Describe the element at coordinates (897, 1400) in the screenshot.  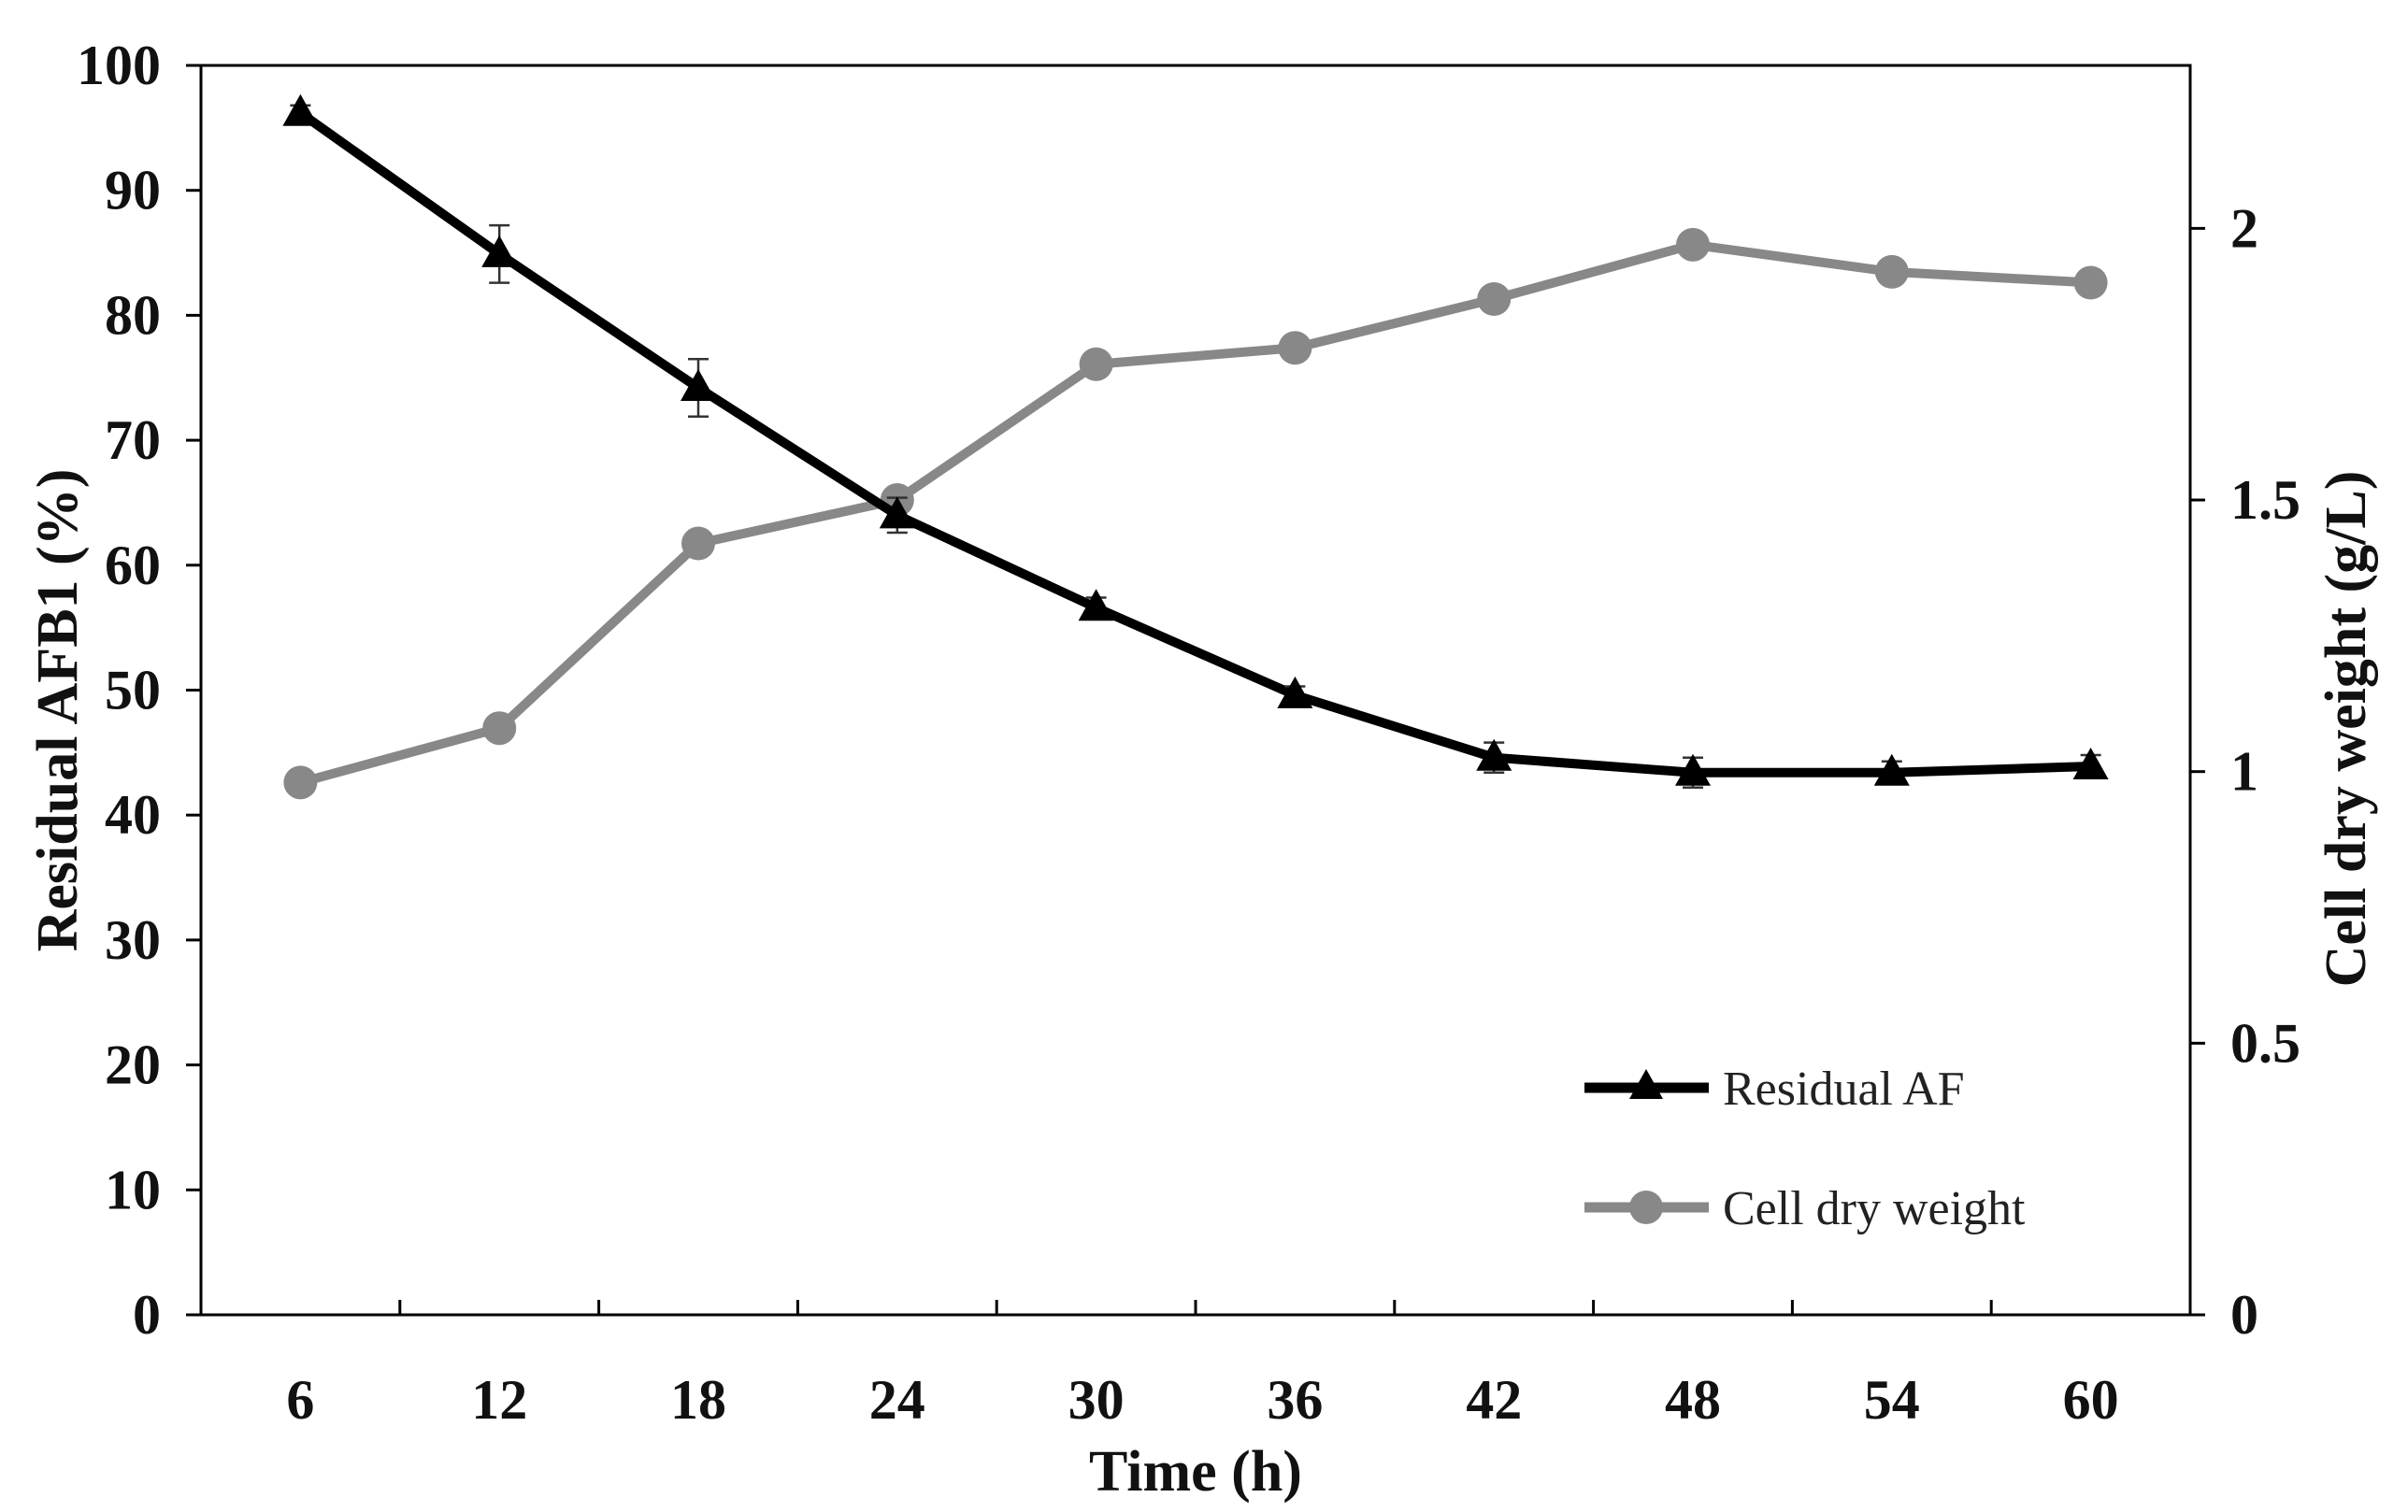
I see `x-tick-label: 24` at that location.